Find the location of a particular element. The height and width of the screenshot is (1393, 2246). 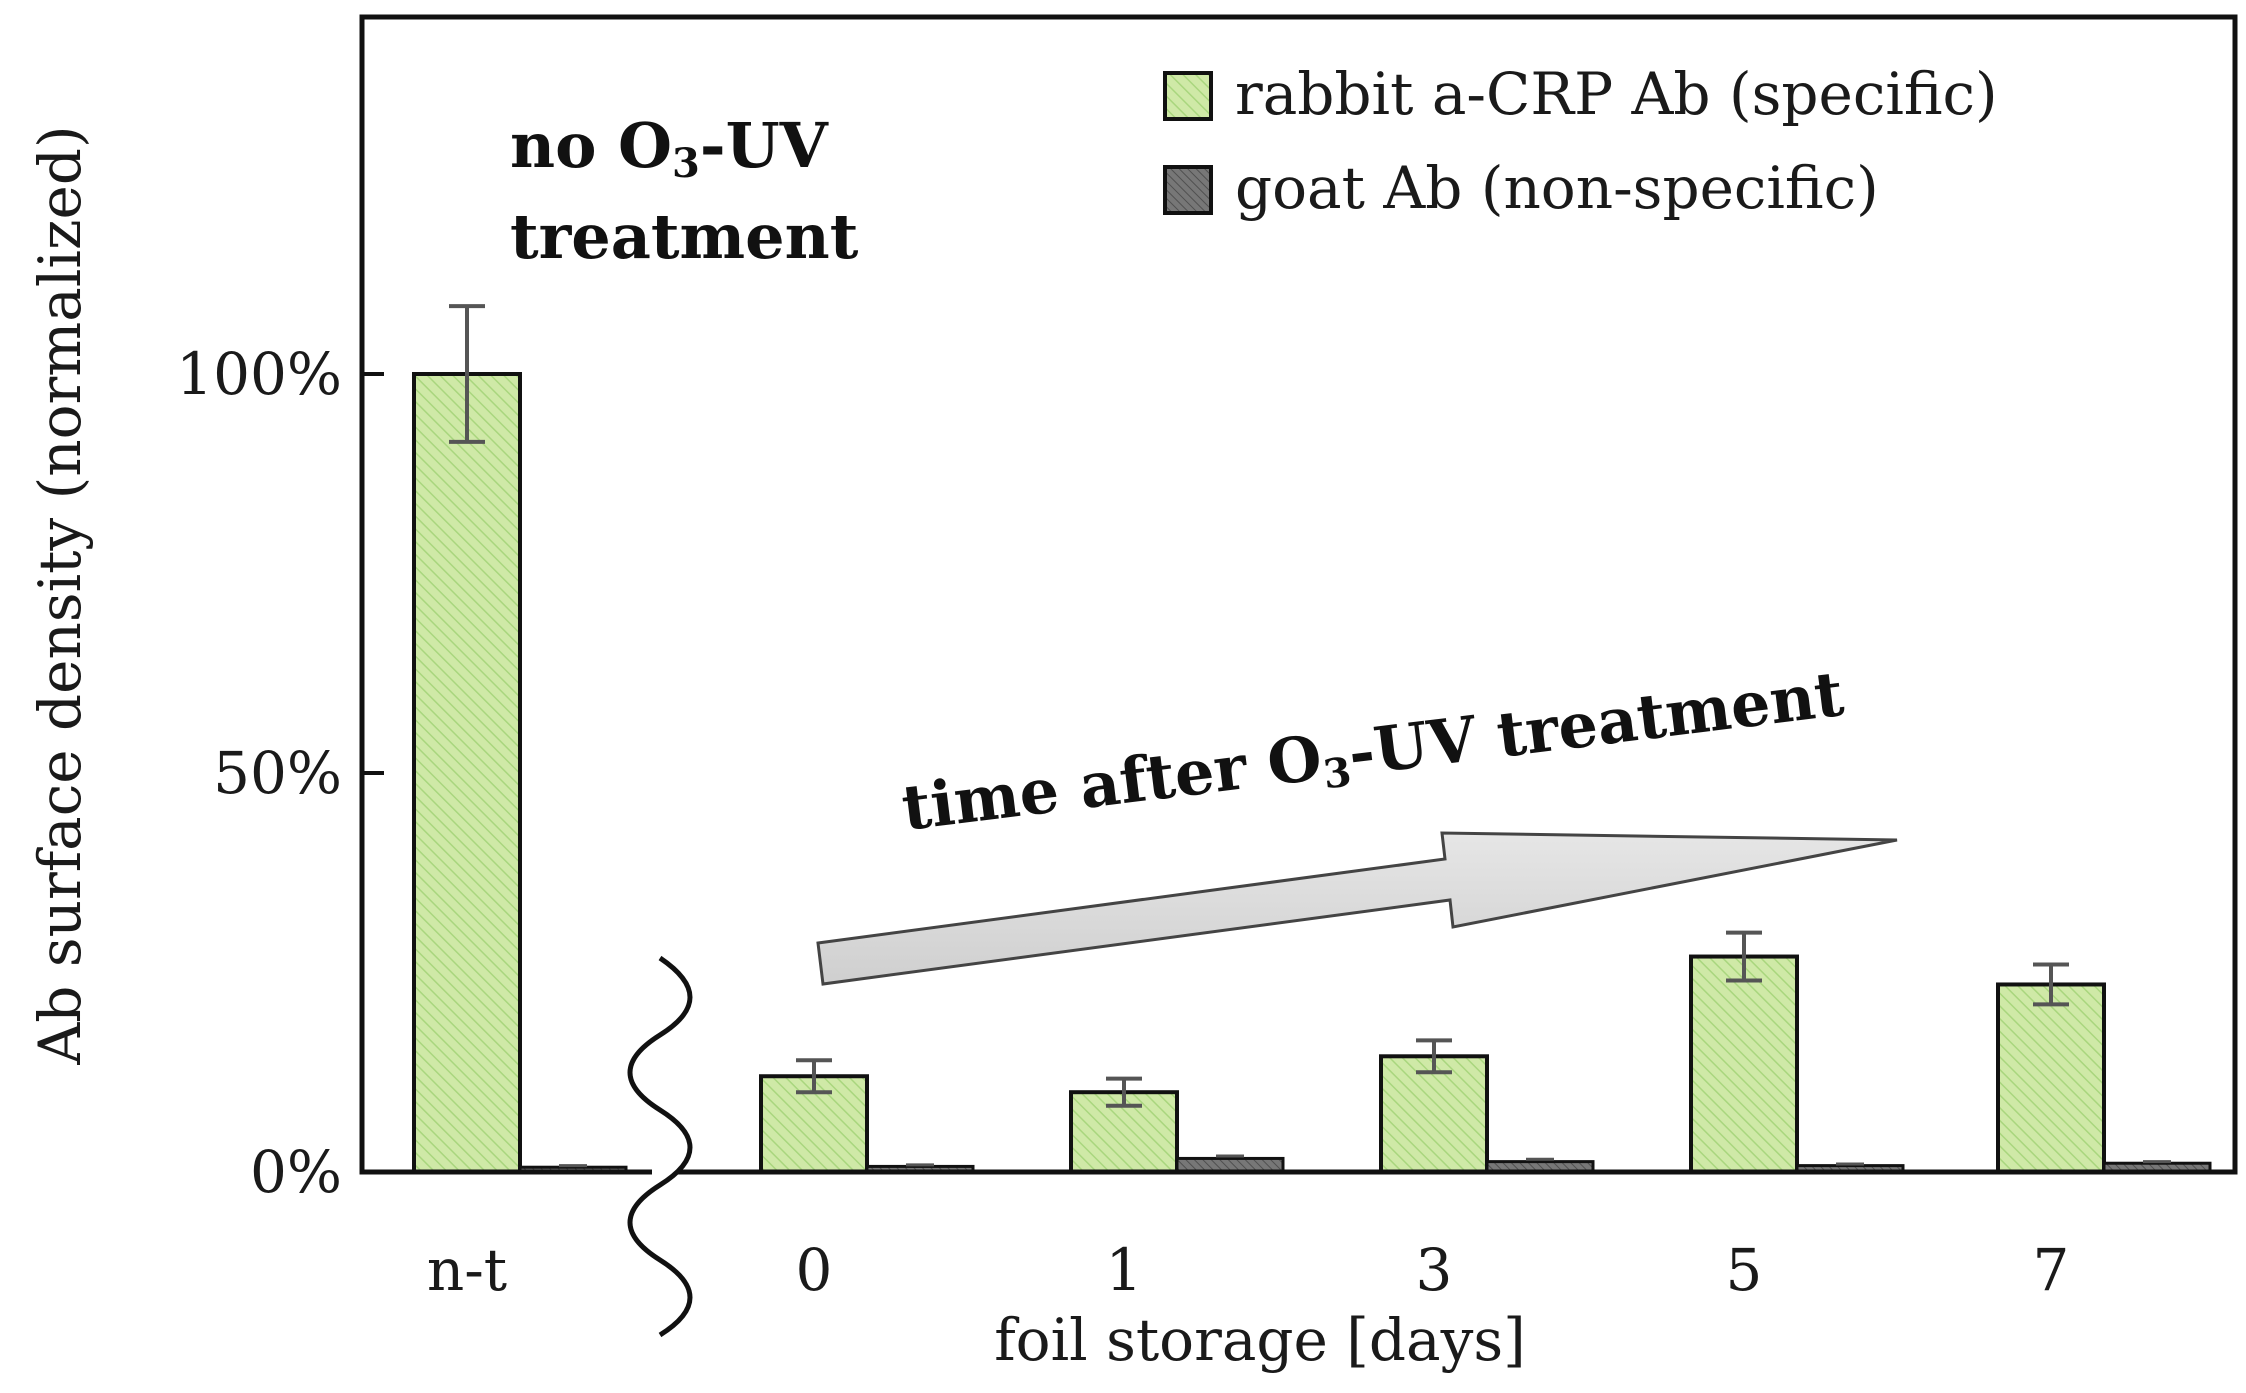

x-tick-label-n-t: n-t is located at coordinates (467, 1270).